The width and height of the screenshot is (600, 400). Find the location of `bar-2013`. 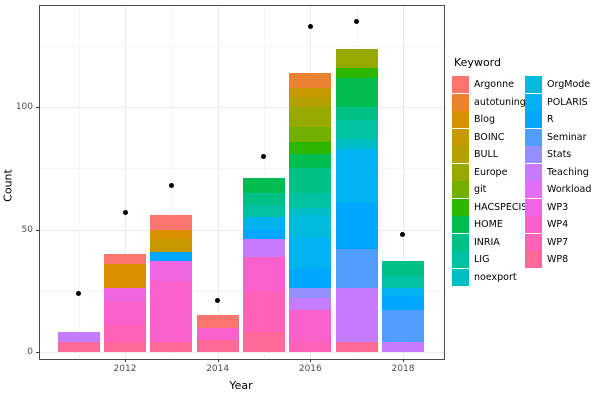

bar-2013 is located at coordinates (171, 283).